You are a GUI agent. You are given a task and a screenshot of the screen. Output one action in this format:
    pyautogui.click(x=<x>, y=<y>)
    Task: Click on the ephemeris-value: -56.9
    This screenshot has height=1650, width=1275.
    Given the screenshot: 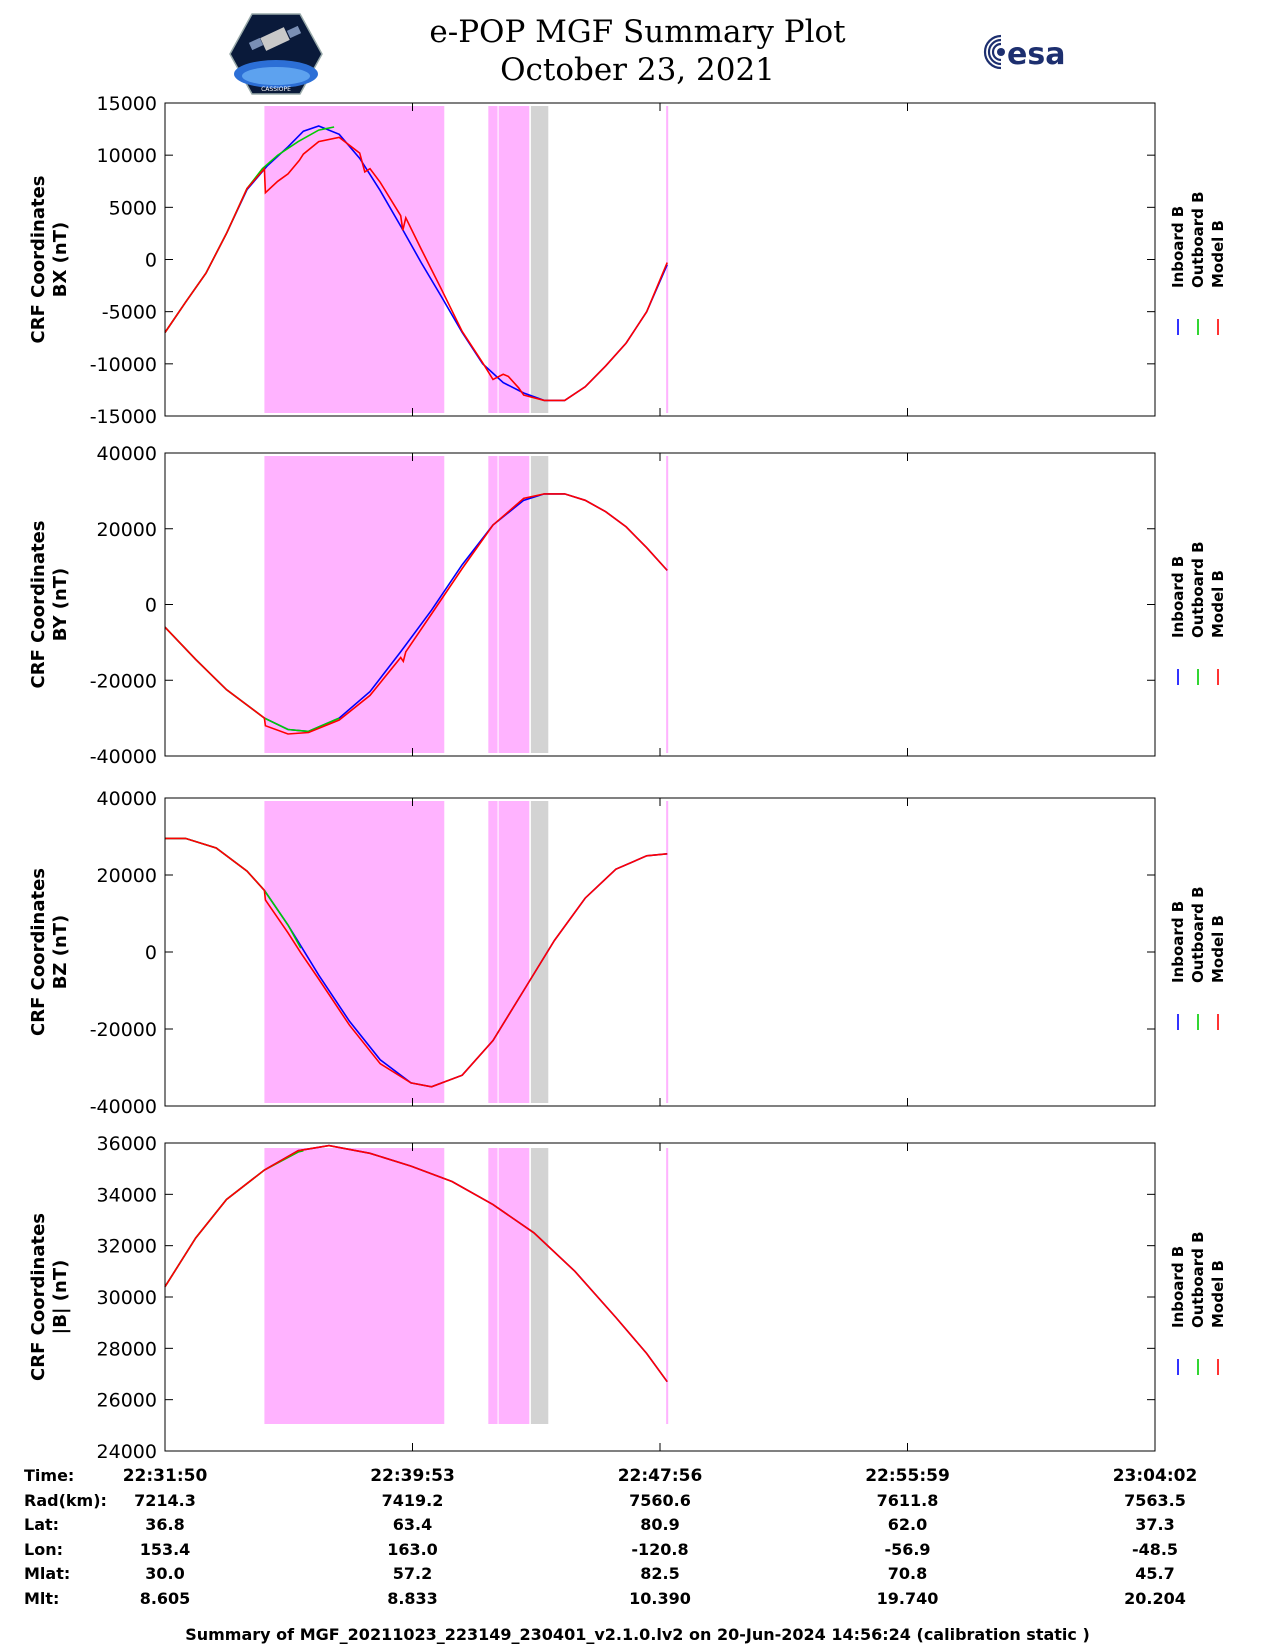 What is the action you would take?
    pyautogui.click(x=907, y=1549)
    